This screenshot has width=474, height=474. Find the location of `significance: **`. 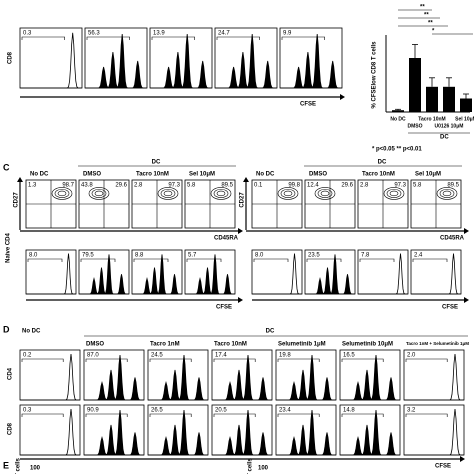

significance: ** is located at coordinates (430, 24).